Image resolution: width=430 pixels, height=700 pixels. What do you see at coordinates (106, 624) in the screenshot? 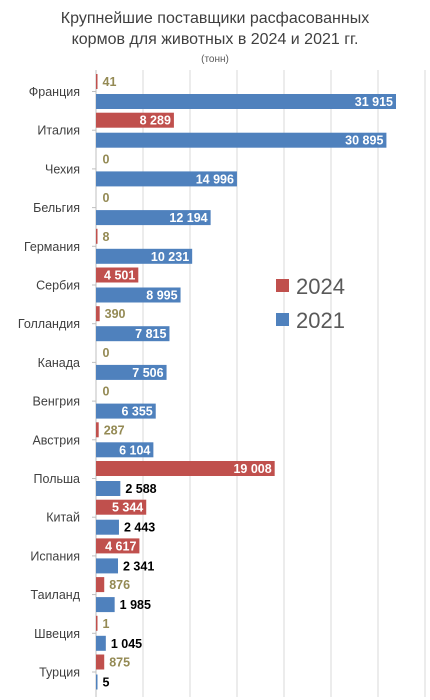
I see `data-label-2024: 1` at bounding box center [106, 624].